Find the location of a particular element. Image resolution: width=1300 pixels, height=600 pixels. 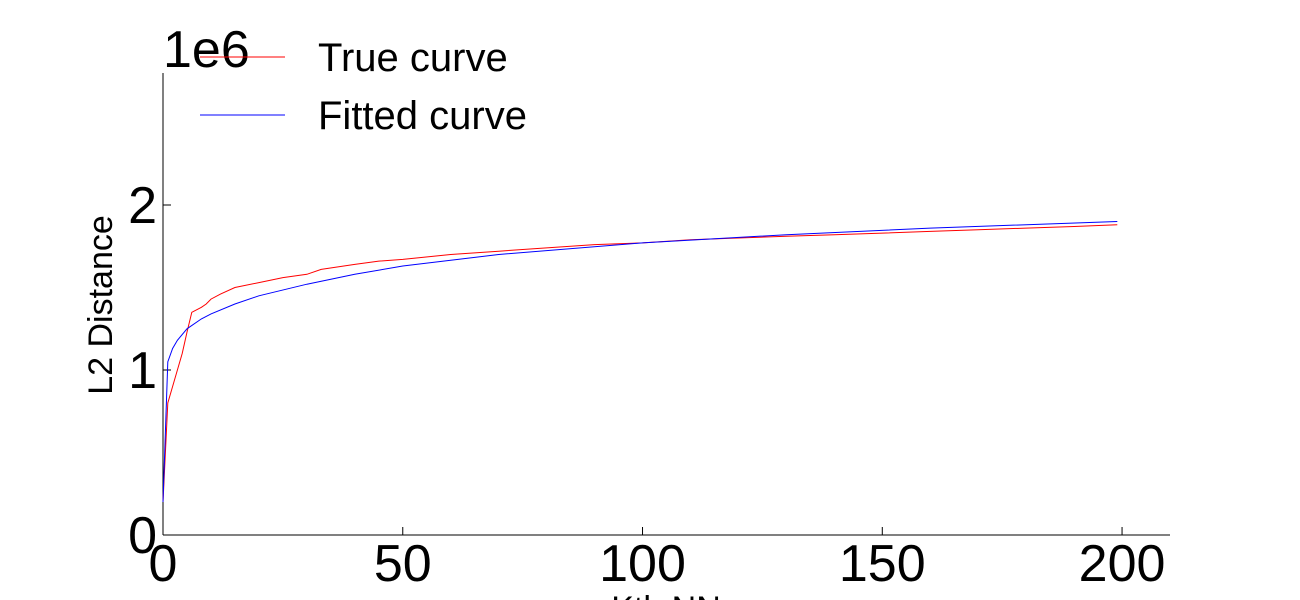

y-tick-label-1: 1 is located at coordinates (142, 371).